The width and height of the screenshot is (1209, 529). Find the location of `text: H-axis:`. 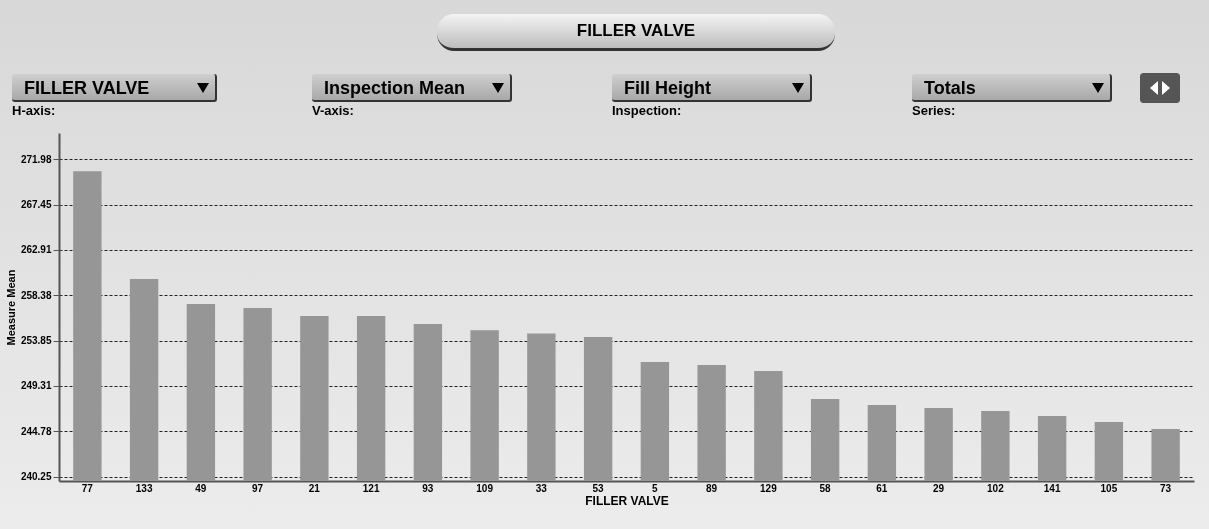

text: H-axis: is located at coordinates (34, 110).